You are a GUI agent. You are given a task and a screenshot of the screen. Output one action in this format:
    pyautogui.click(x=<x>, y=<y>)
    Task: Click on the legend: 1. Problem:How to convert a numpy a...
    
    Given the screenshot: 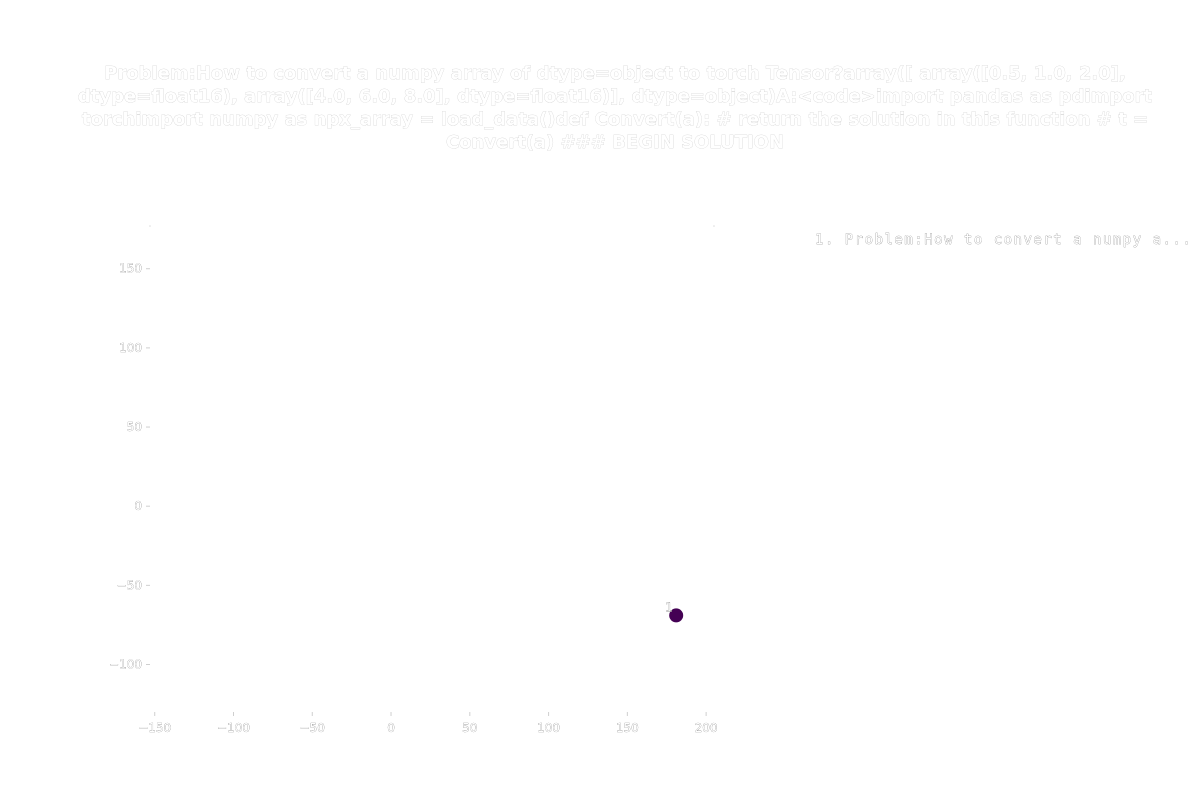 What is the action you would take?
    pyautogui.click(x=1005, y=241)
    